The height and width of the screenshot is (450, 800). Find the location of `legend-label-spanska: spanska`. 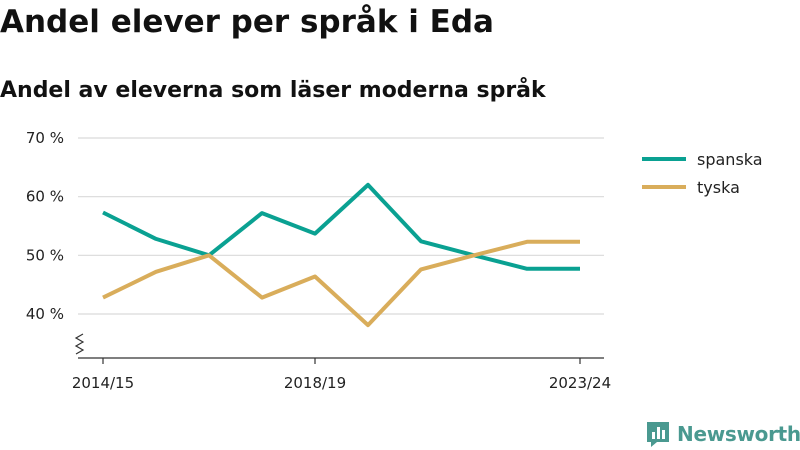

legend-label-spanska: spanska is located at coordinates (730, 159).